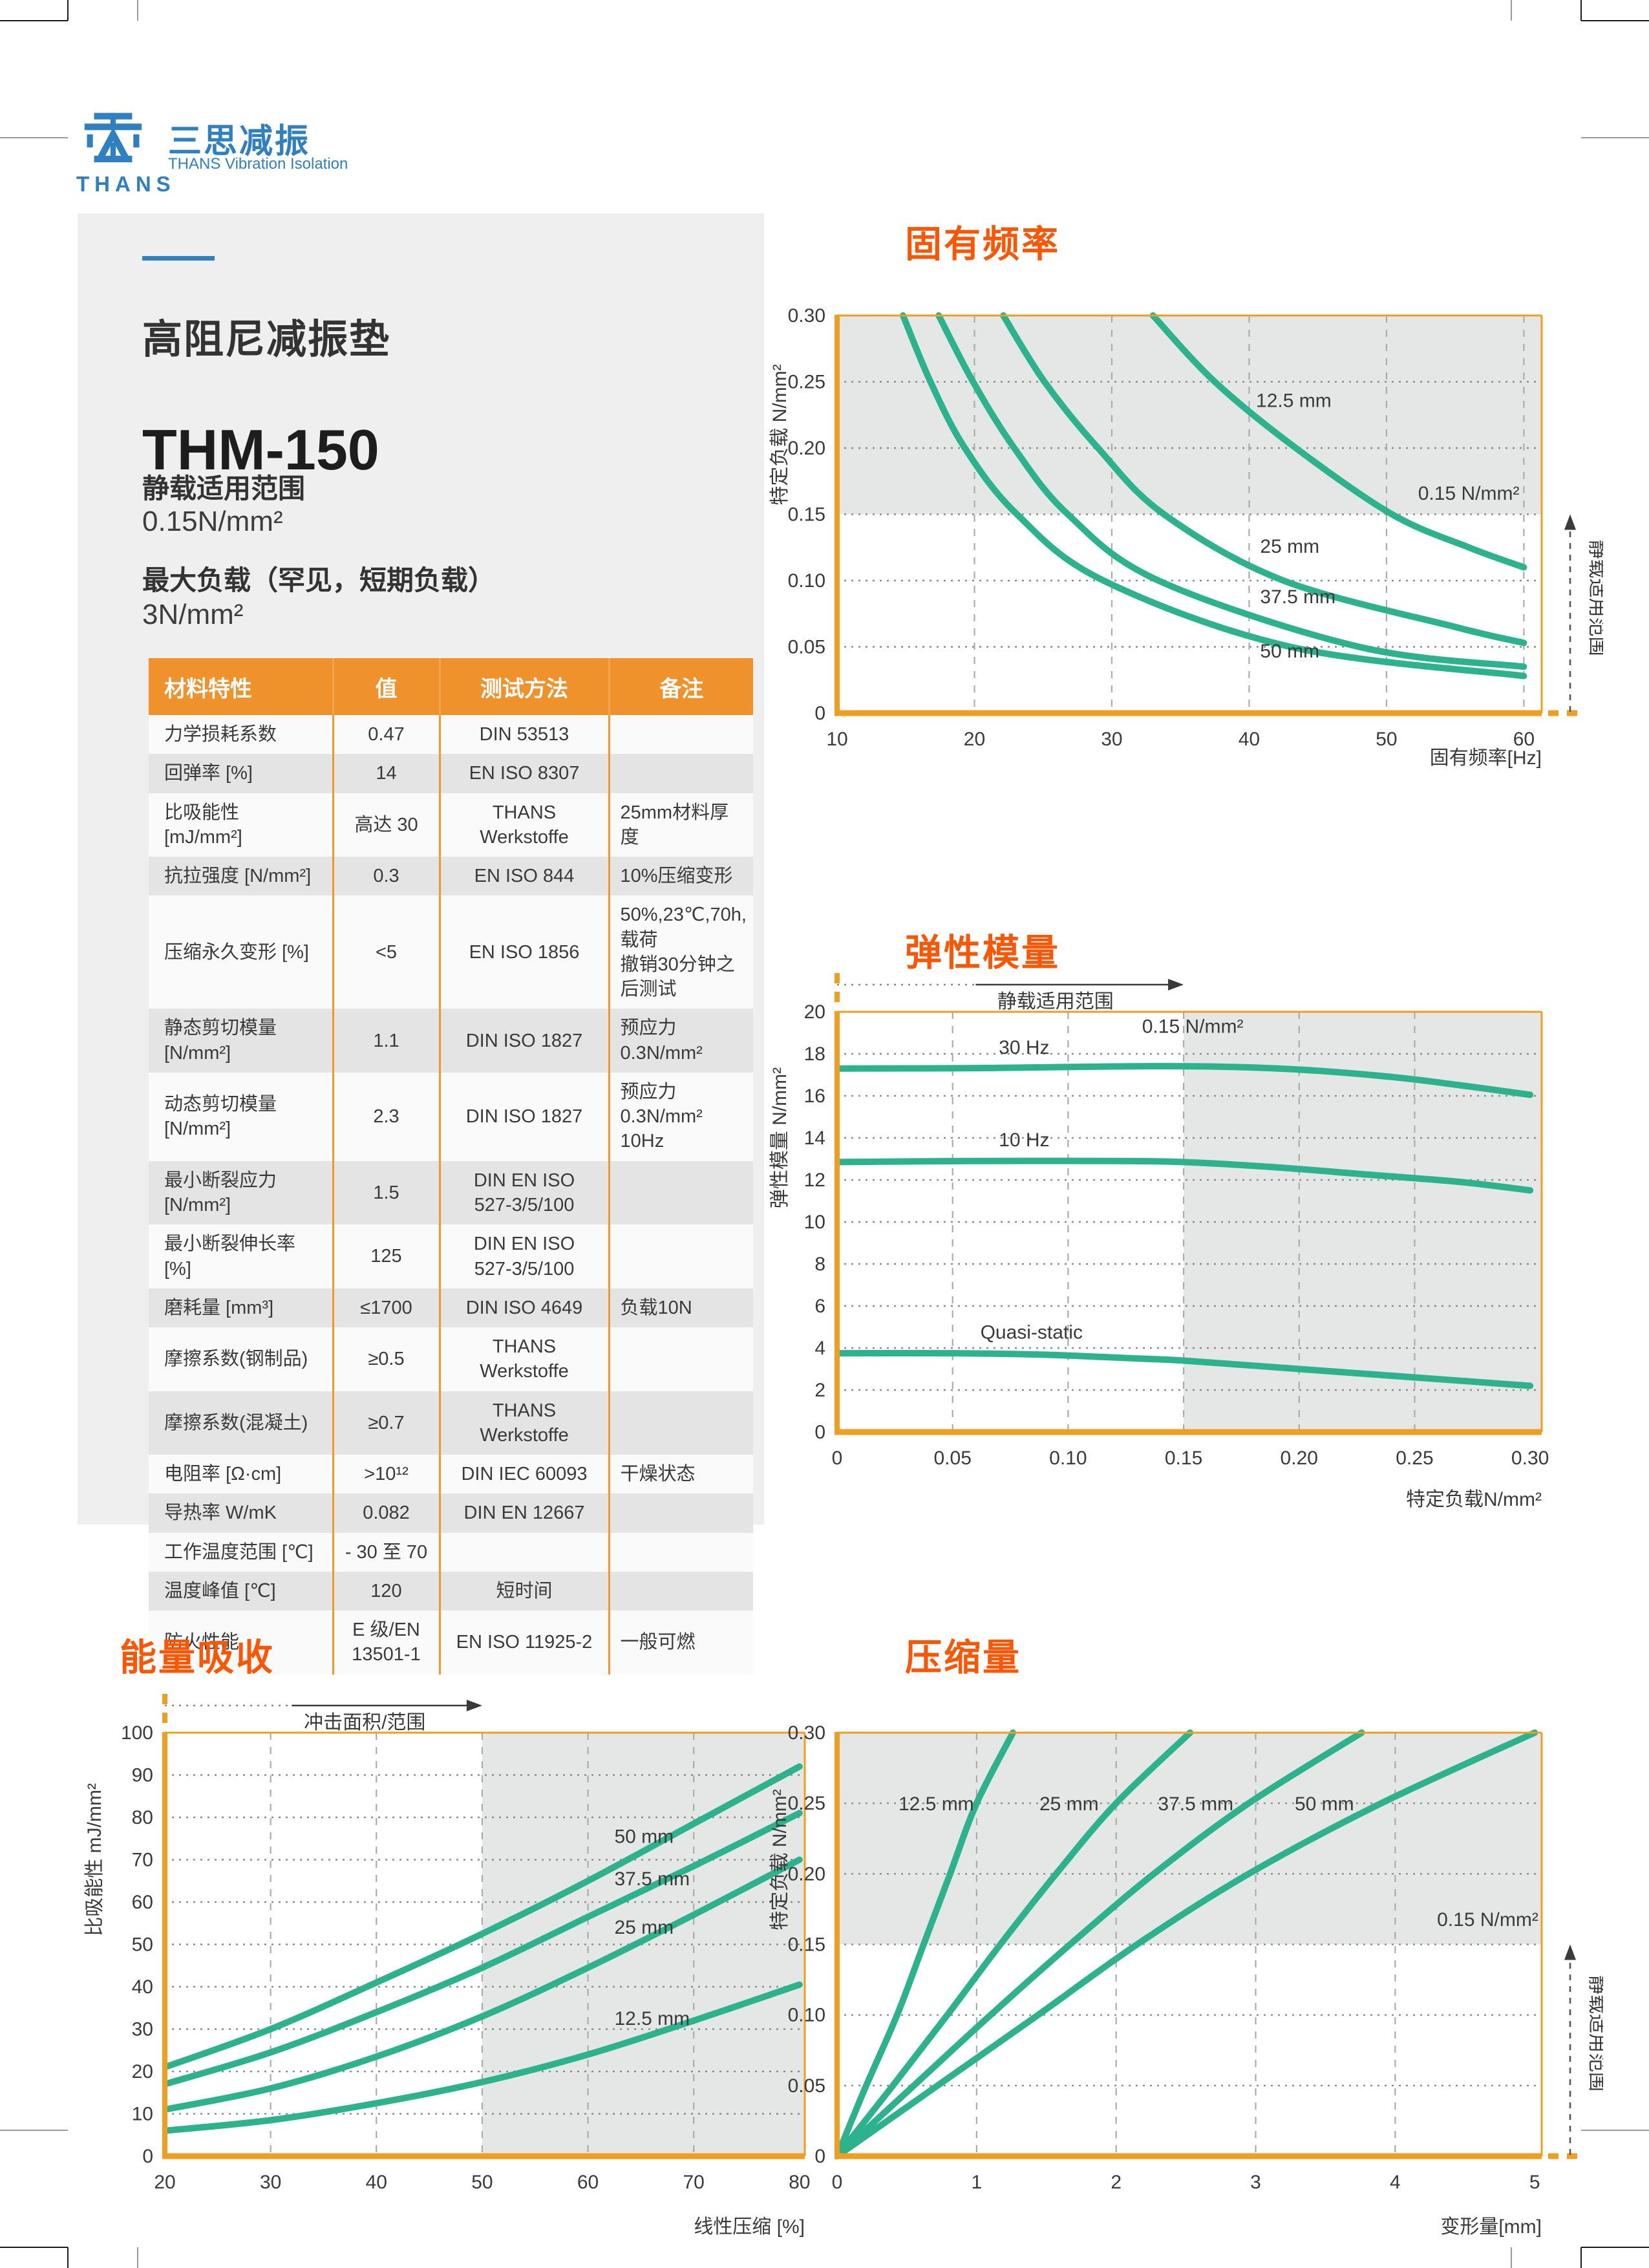  I want to click on x-tick-label: 10, so click(836, 739).